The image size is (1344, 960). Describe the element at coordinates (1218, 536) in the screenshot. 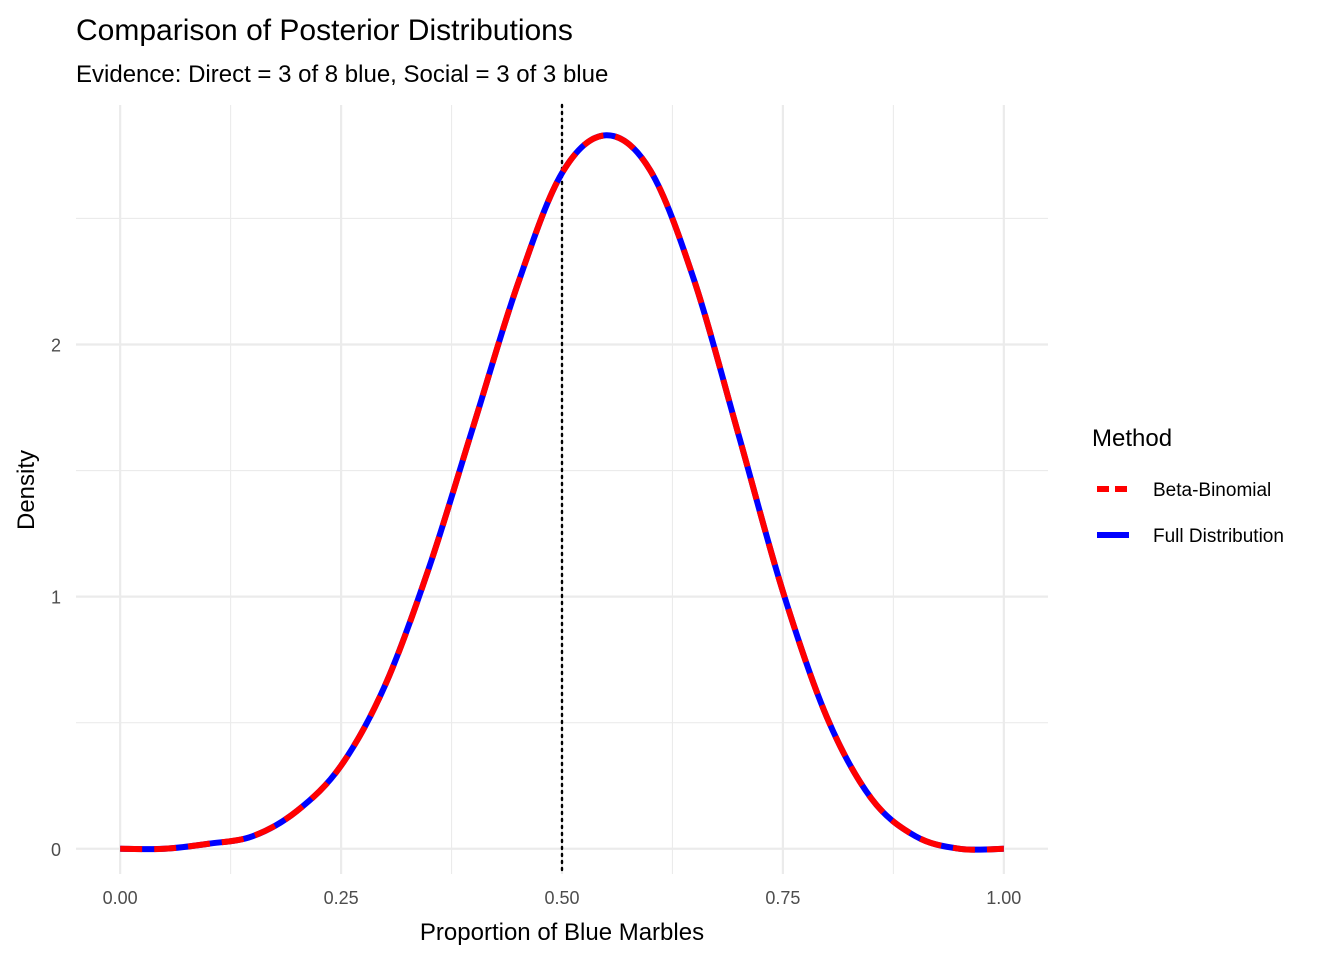

I see `legend-label-full-distribution: Full Distribution` at that location.